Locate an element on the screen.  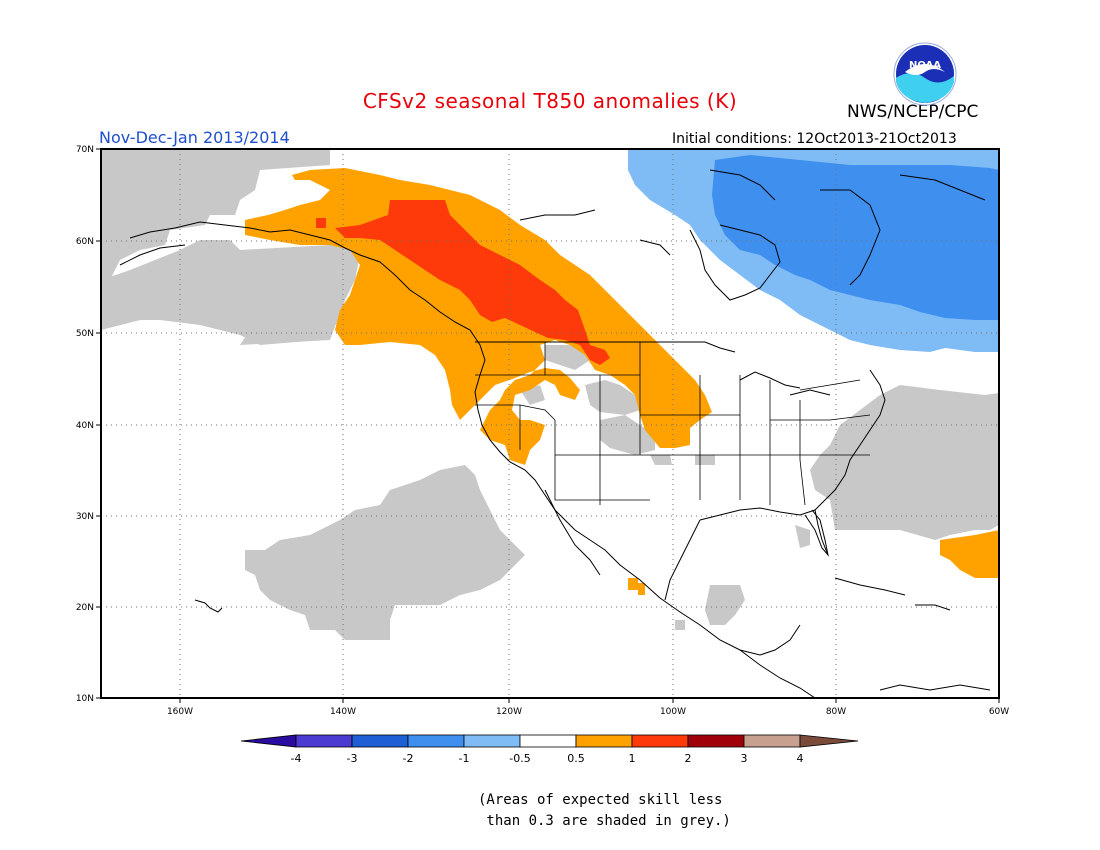
lon-tick-label: 60W is located at coordinates (999, 712).